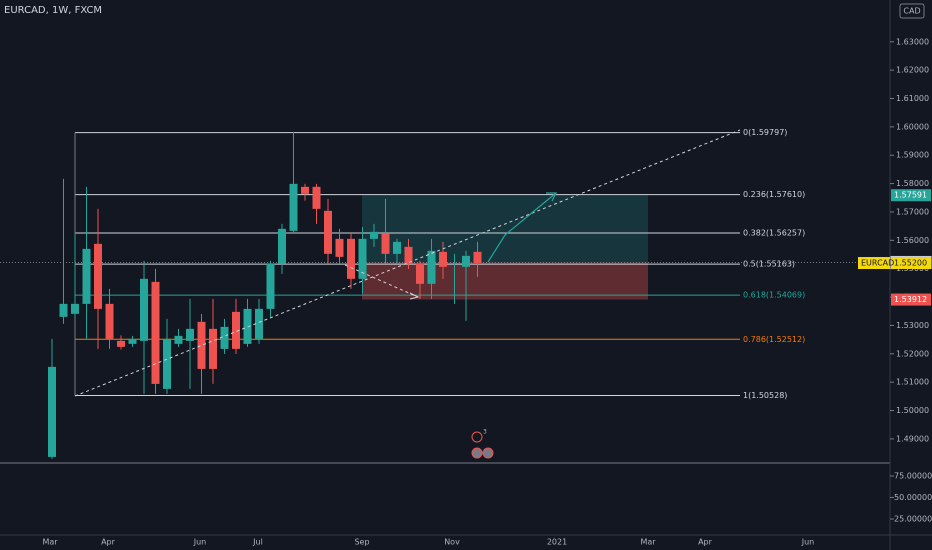  What do you see at coordinates (912, 325) in the screenshot?
I see `y-tick-label: 1.53000` at bounding box center [912, 325].